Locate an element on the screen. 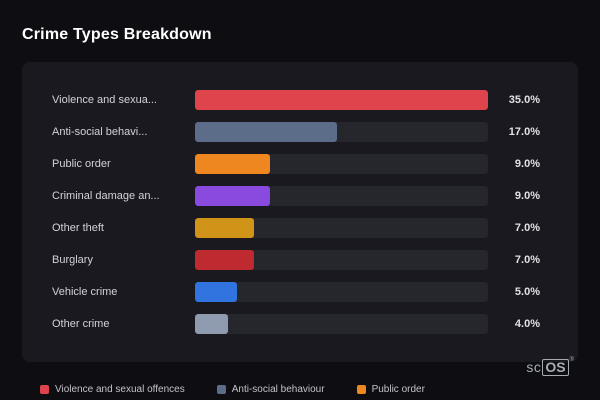  bar-row: Vehicle crime 5.0% is located at coordinates (296, 292).